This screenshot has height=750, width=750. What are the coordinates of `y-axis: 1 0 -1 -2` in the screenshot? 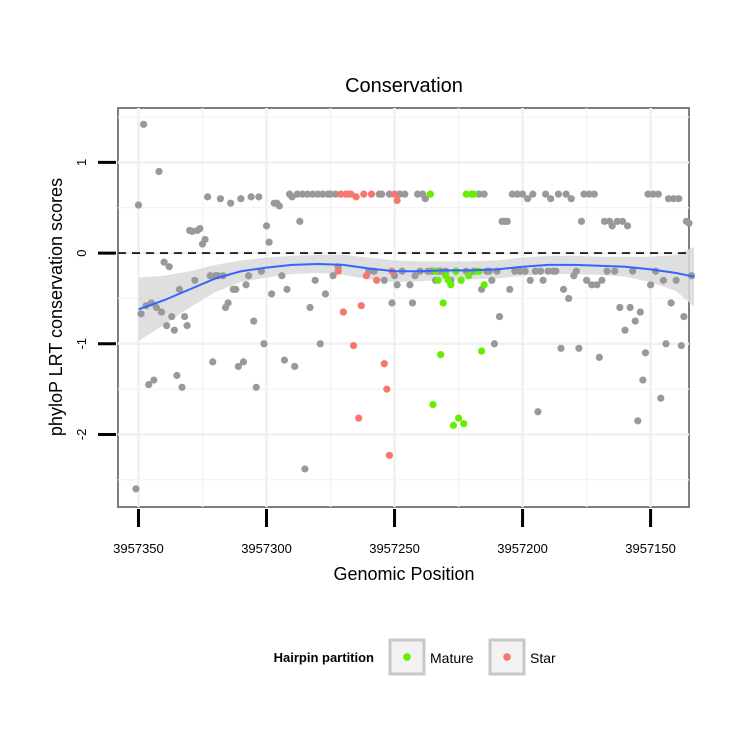 It's located at (95, 299).